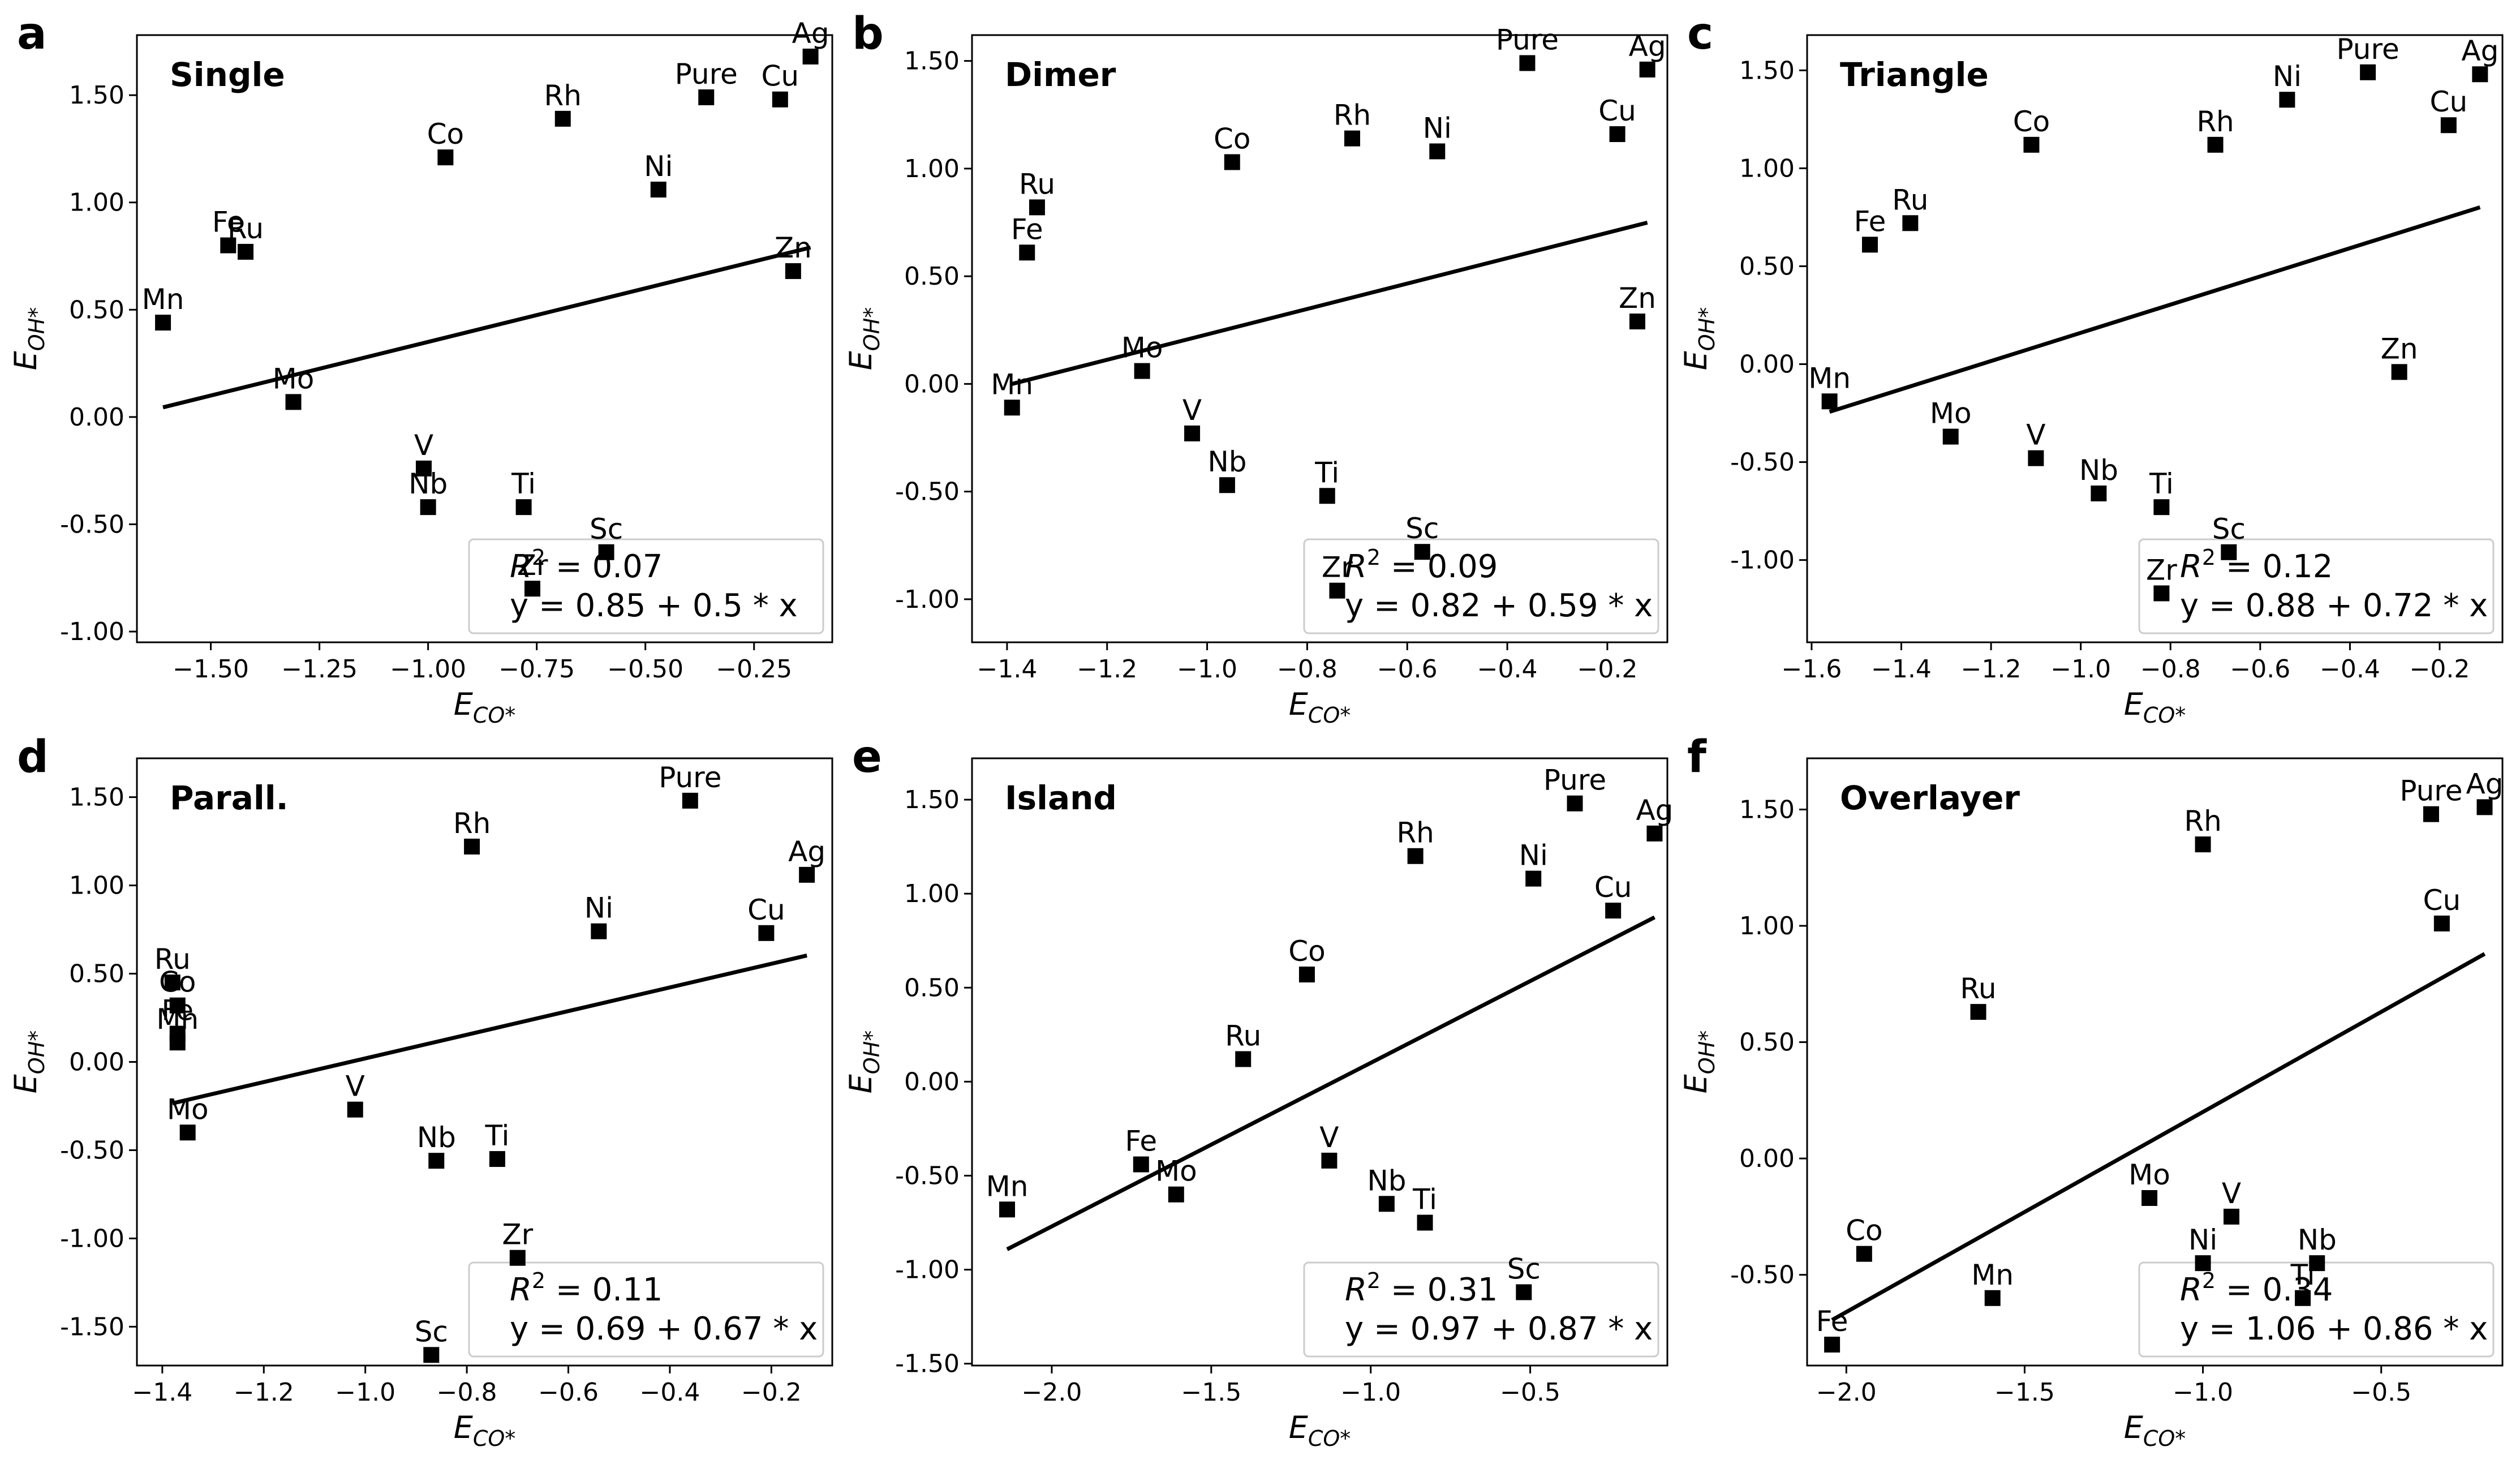 This screenshot has height=1464, width=2520. Describe the element at coordinates (264, 1392) in the screenshot. I see `x-tick-label: −1.2` at that location.